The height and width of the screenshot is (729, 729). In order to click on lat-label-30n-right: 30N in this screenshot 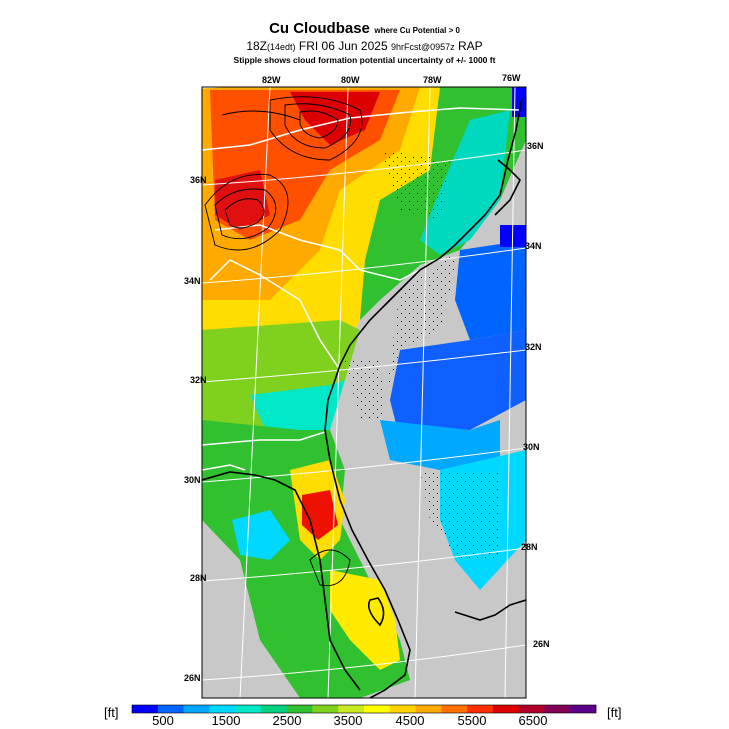, I will do `click(531, 447)`.